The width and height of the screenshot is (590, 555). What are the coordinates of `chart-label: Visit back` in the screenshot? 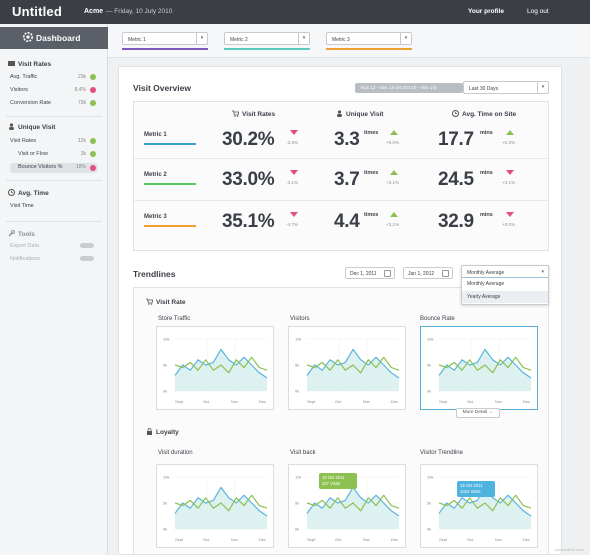 It's located at (303, 453).